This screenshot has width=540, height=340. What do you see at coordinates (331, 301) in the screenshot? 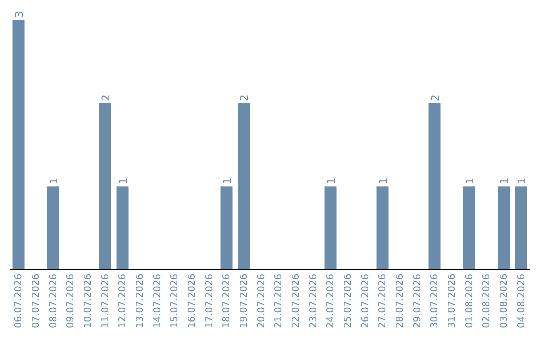
I see `x-tick-label: 24.07.2026` at bounding box center [331, 301].